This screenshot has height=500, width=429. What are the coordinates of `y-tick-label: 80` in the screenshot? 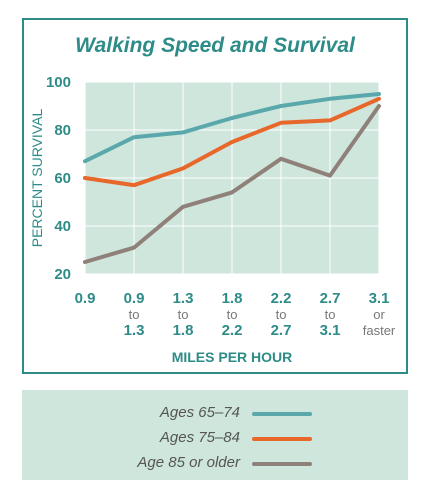 It's located at (62, 130).